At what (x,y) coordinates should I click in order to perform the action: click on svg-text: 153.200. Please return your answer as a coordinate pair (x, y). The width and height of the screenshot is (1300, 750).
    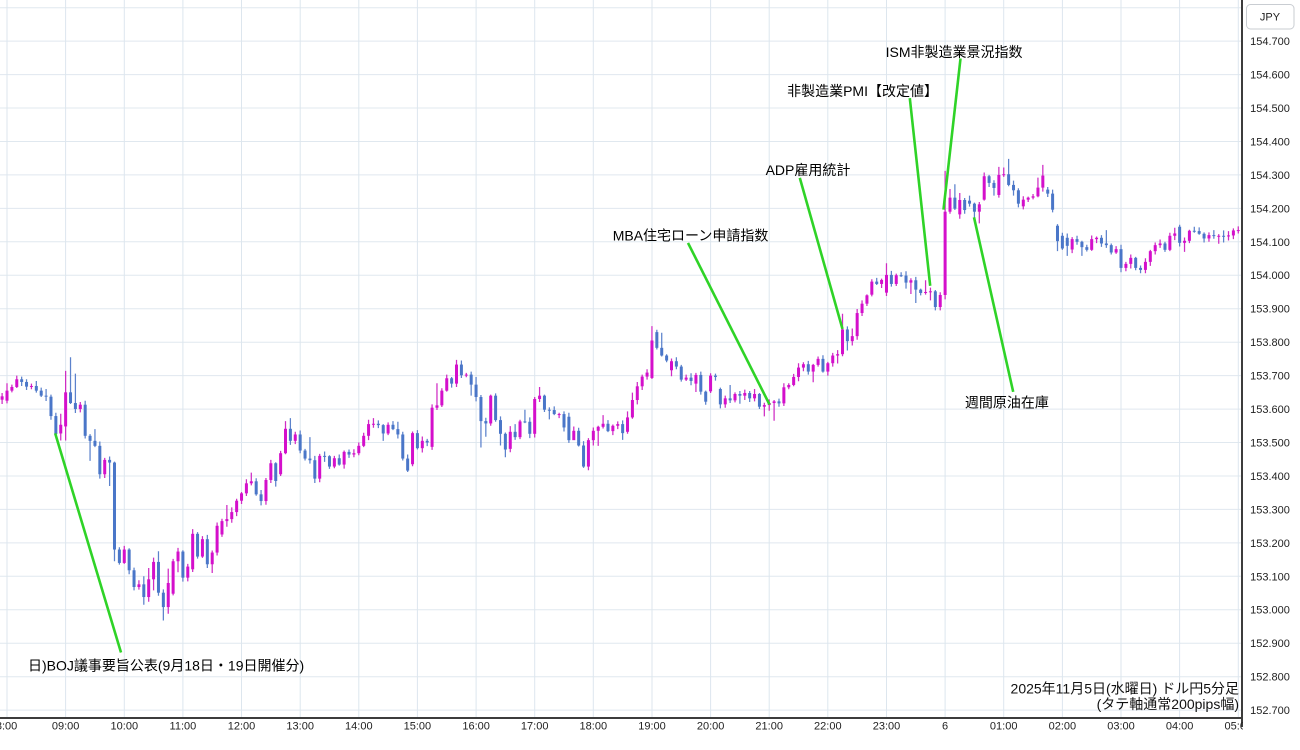
    Looking at the image, I should click on (1270, 544).